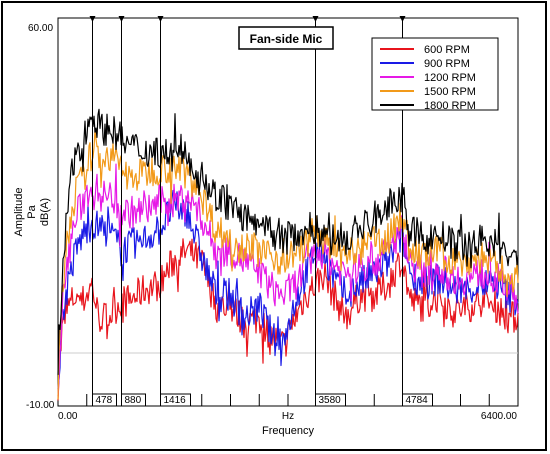  What do you see at coordinates (68, 416) in the screenshot?
I see `x-tick-min: 0.00` at bounding box center [68, 416].